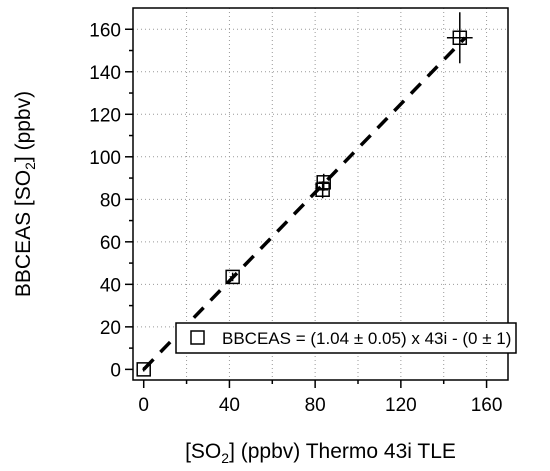 This screenshot has width=550, height=471. What do you see at coordinates (401, 405) in the screenshot?
I see `x-tick-label: 120` at bounding box center [401, 405].